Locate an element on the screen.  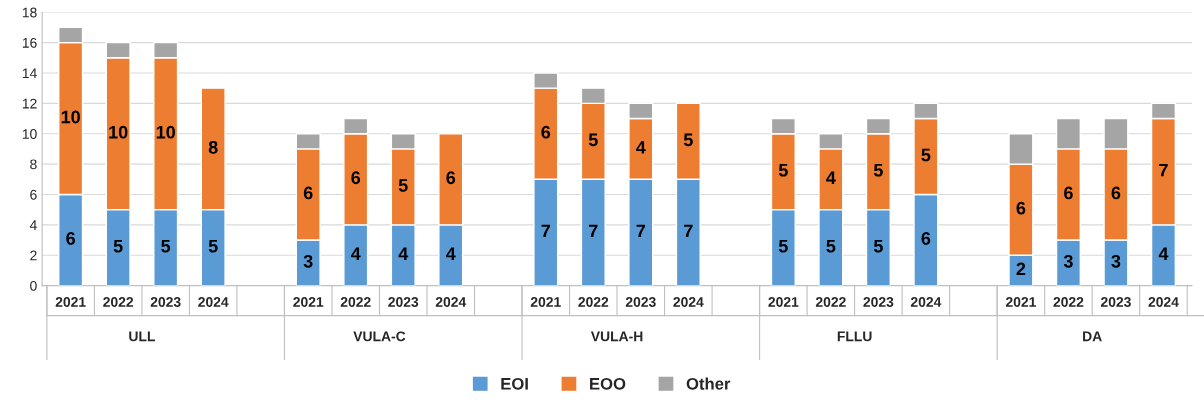
text: ULL is located at coordinates (142, 336).